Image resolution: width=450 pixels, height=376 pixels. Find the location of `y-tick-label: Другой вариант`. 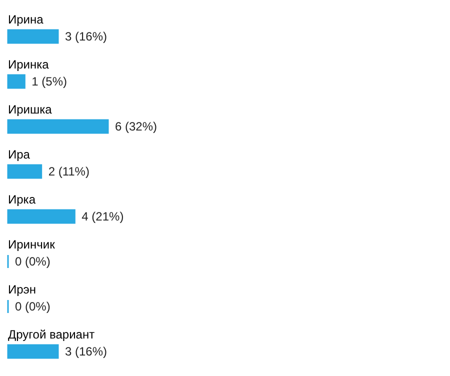

y-tick-label: Другой вариант is located at coordinates (52, 335).